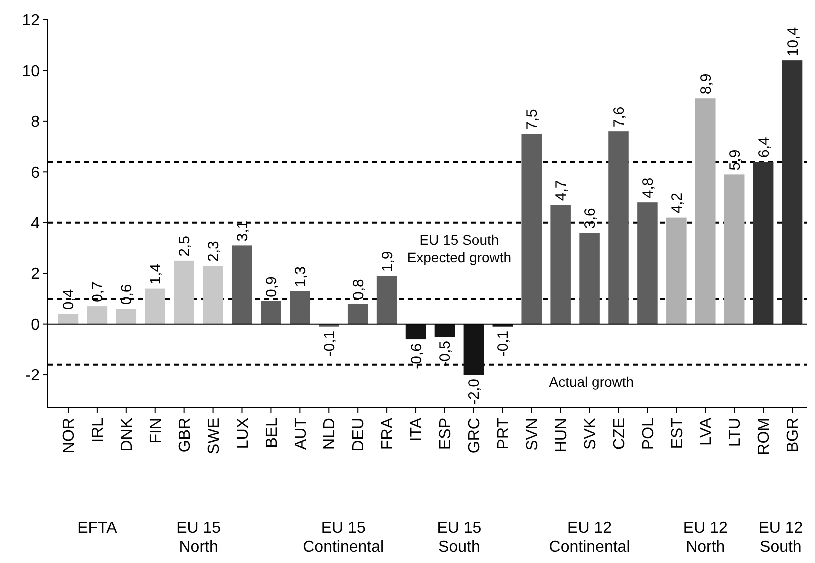 The width and height of the screenshot is (815, 563). What do you see at coordinates (459, 538) in the screenshot?
I see `text: EU 15 South` at bounding box center [459, 538].